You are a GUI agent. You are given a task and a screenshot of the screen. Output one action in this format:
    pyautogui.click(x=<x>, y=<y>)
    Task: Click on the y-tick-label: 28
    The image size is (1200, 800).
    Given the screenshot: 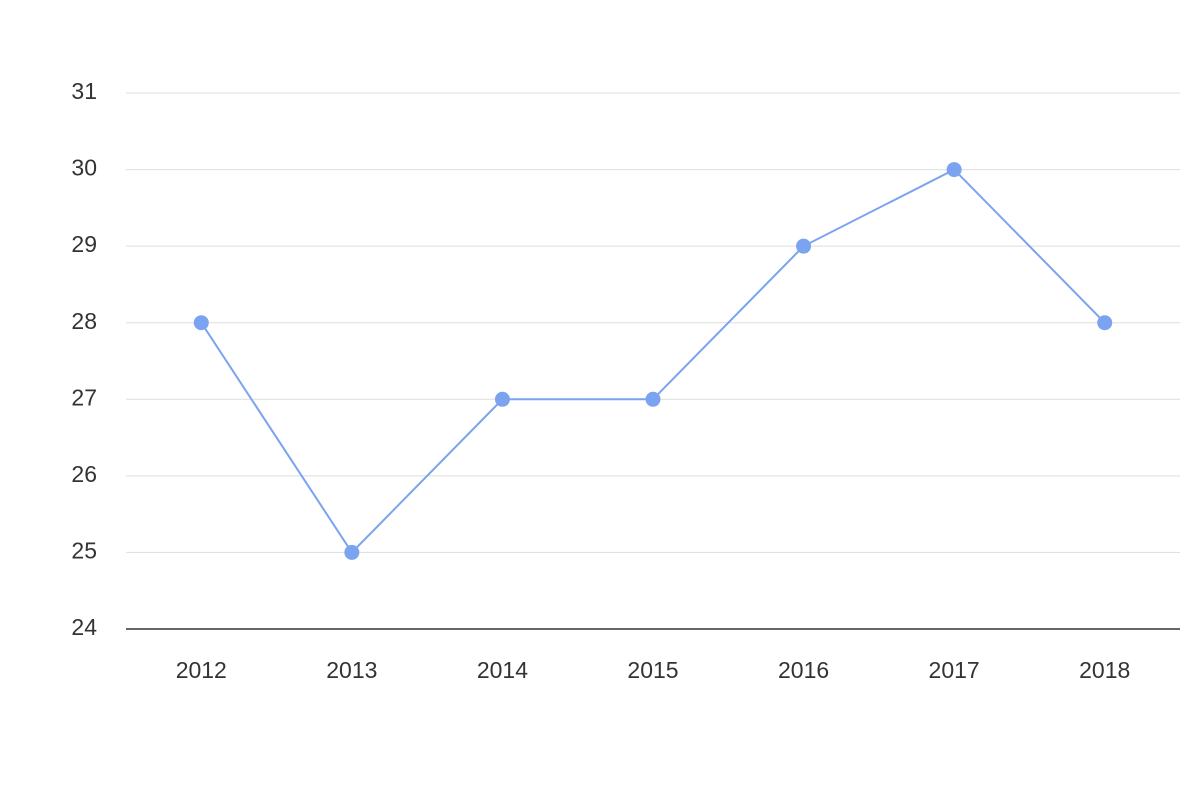 What is the action you would take?
    pyautogui.click(x=84, y=321)
    